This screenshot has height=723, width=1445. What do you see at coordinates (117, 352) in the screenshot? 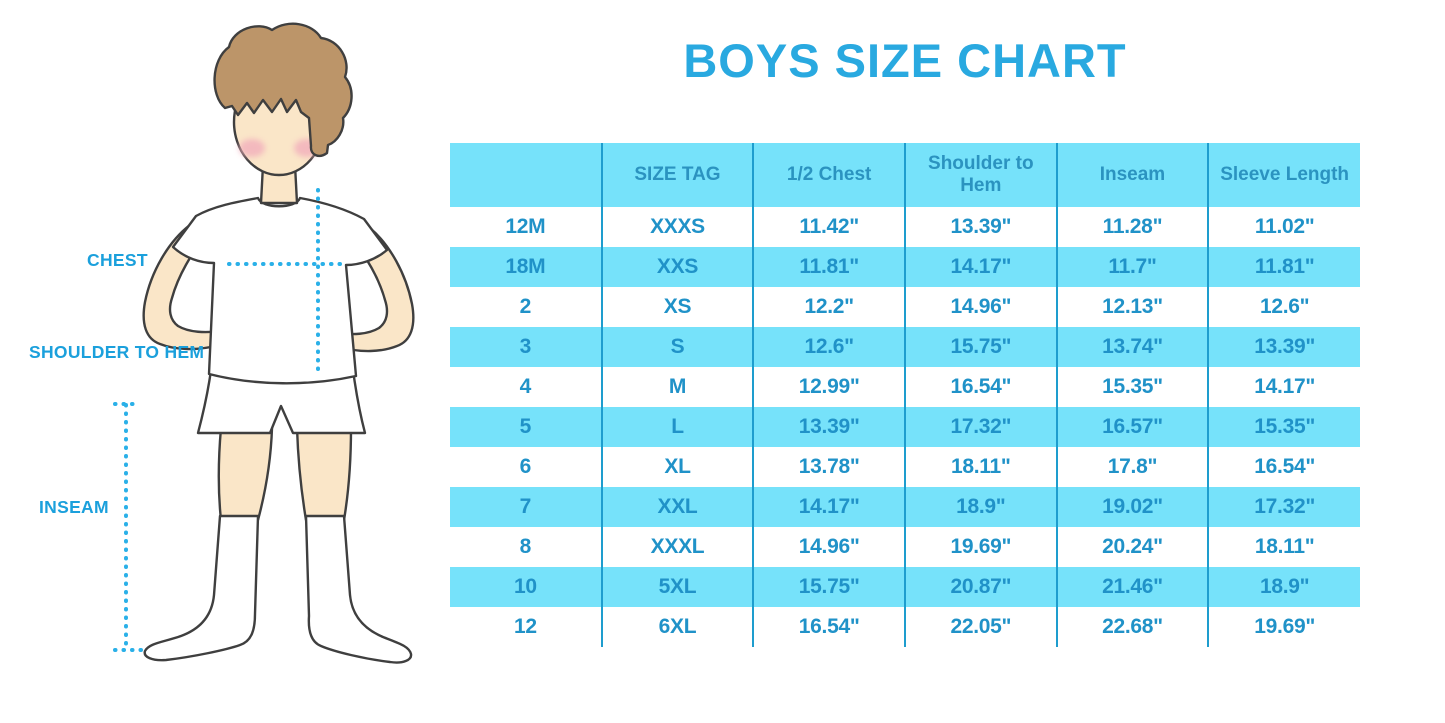
I see `shoulder-to-hem-label: SHOULDER TO HEM` at bounding box center [117, 352].